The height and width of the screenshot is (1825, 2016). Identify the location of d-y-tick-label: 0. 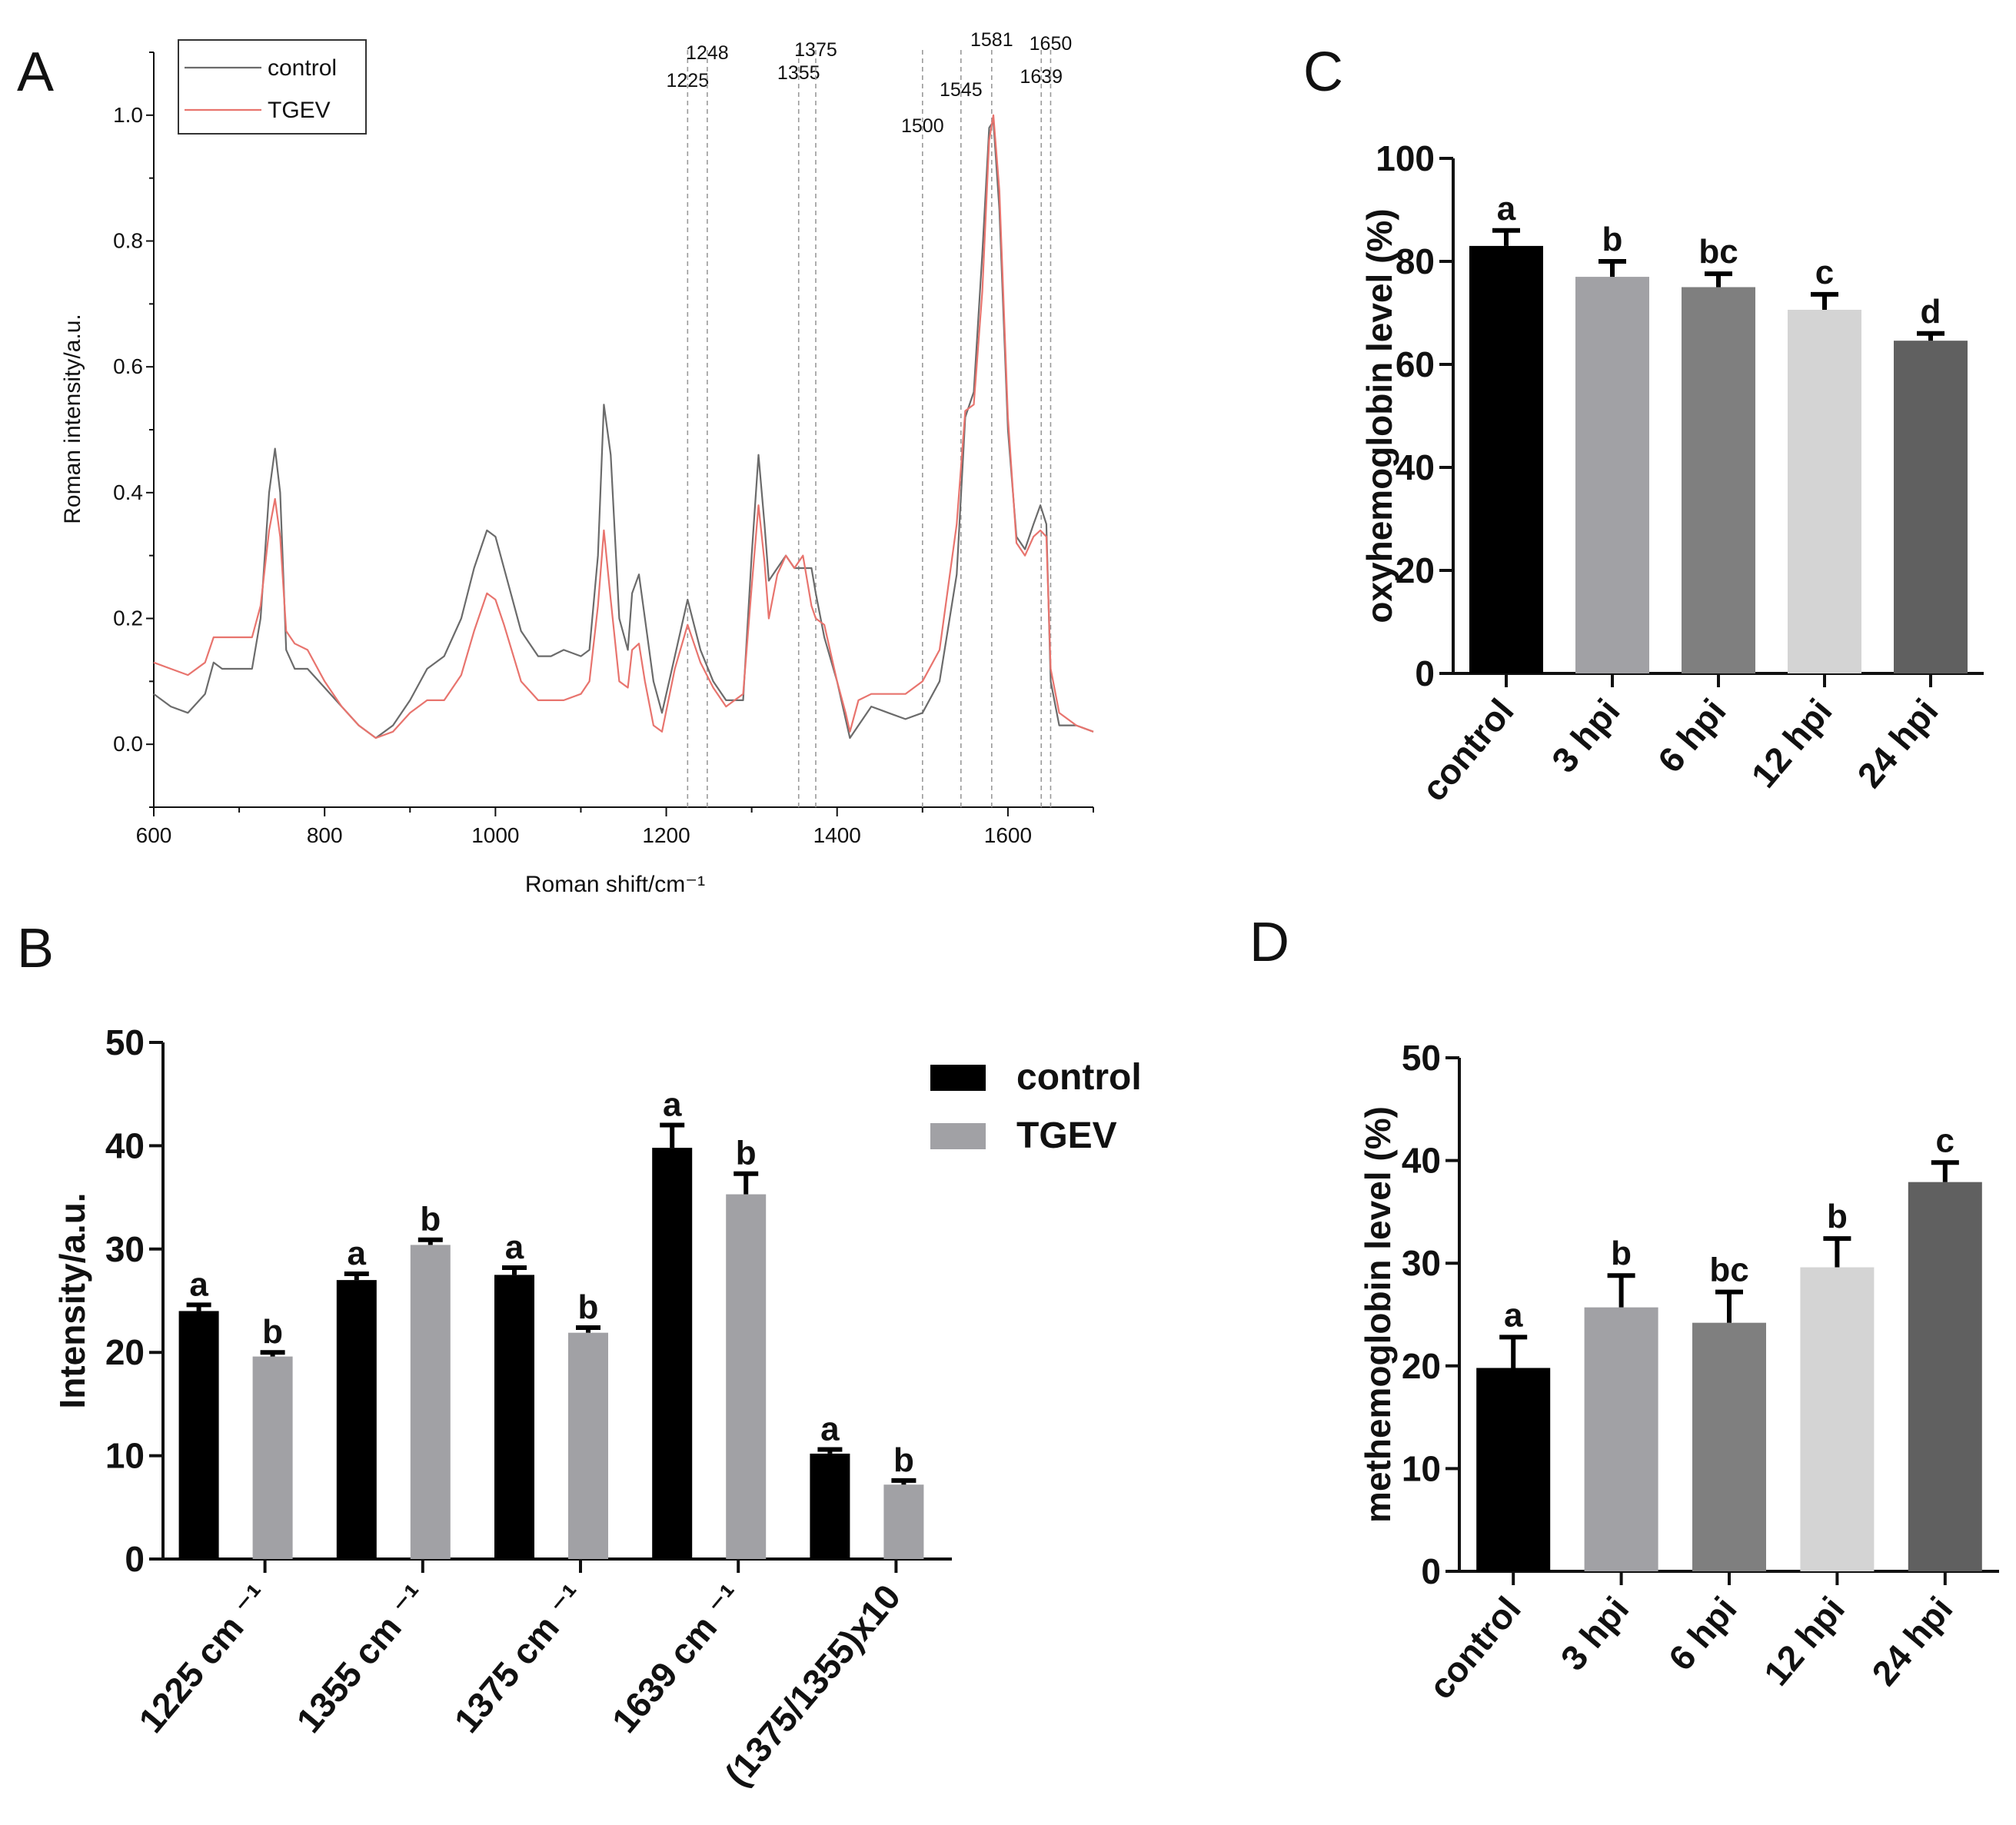
(1431, 1571).